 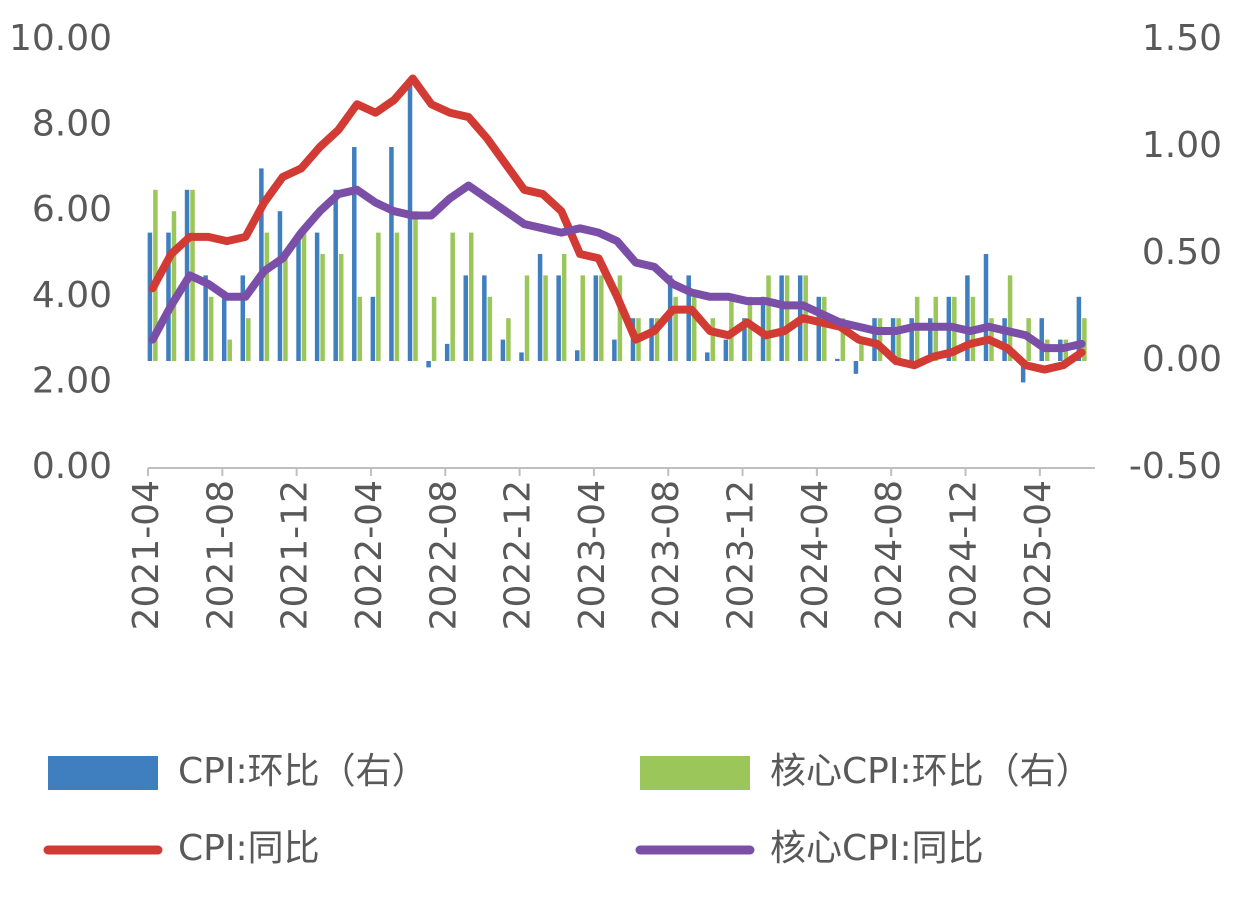 I want to click on x-tick-label: 2022-08, so click(x=443, y=555).